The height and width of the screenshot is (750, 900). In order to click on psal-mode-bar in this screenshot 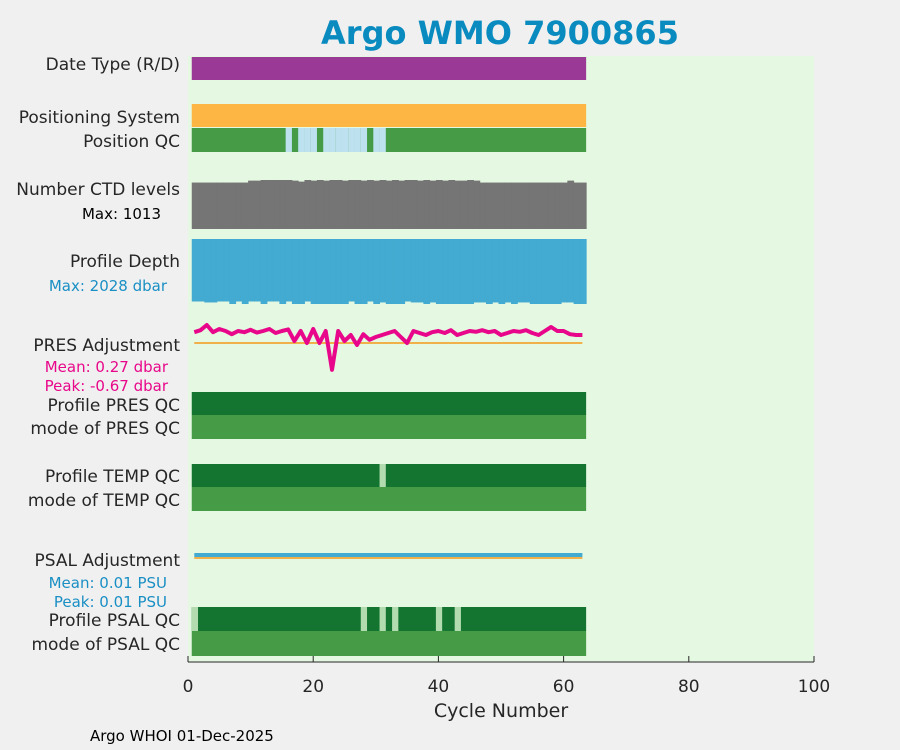, I will do `click(389, 643)`.